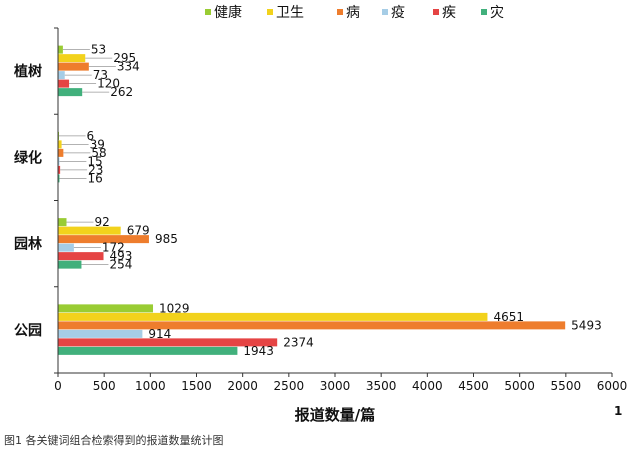  What do you see at coordinates (98, 153) in the screenshot?
I see `data-label: 58` at bounding box center [98, 153].